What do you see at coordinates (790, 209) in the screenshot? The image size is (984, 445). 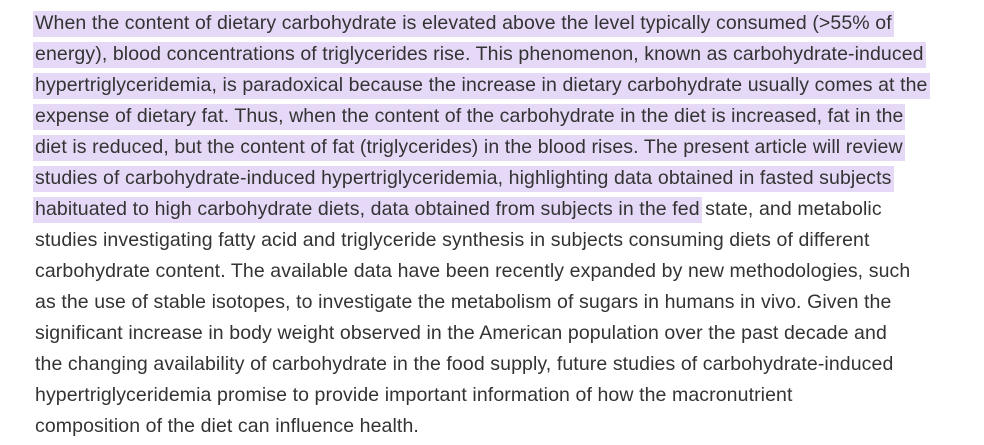 I see `text-segment: state, and metabolic` at bounding box center [790, 209].